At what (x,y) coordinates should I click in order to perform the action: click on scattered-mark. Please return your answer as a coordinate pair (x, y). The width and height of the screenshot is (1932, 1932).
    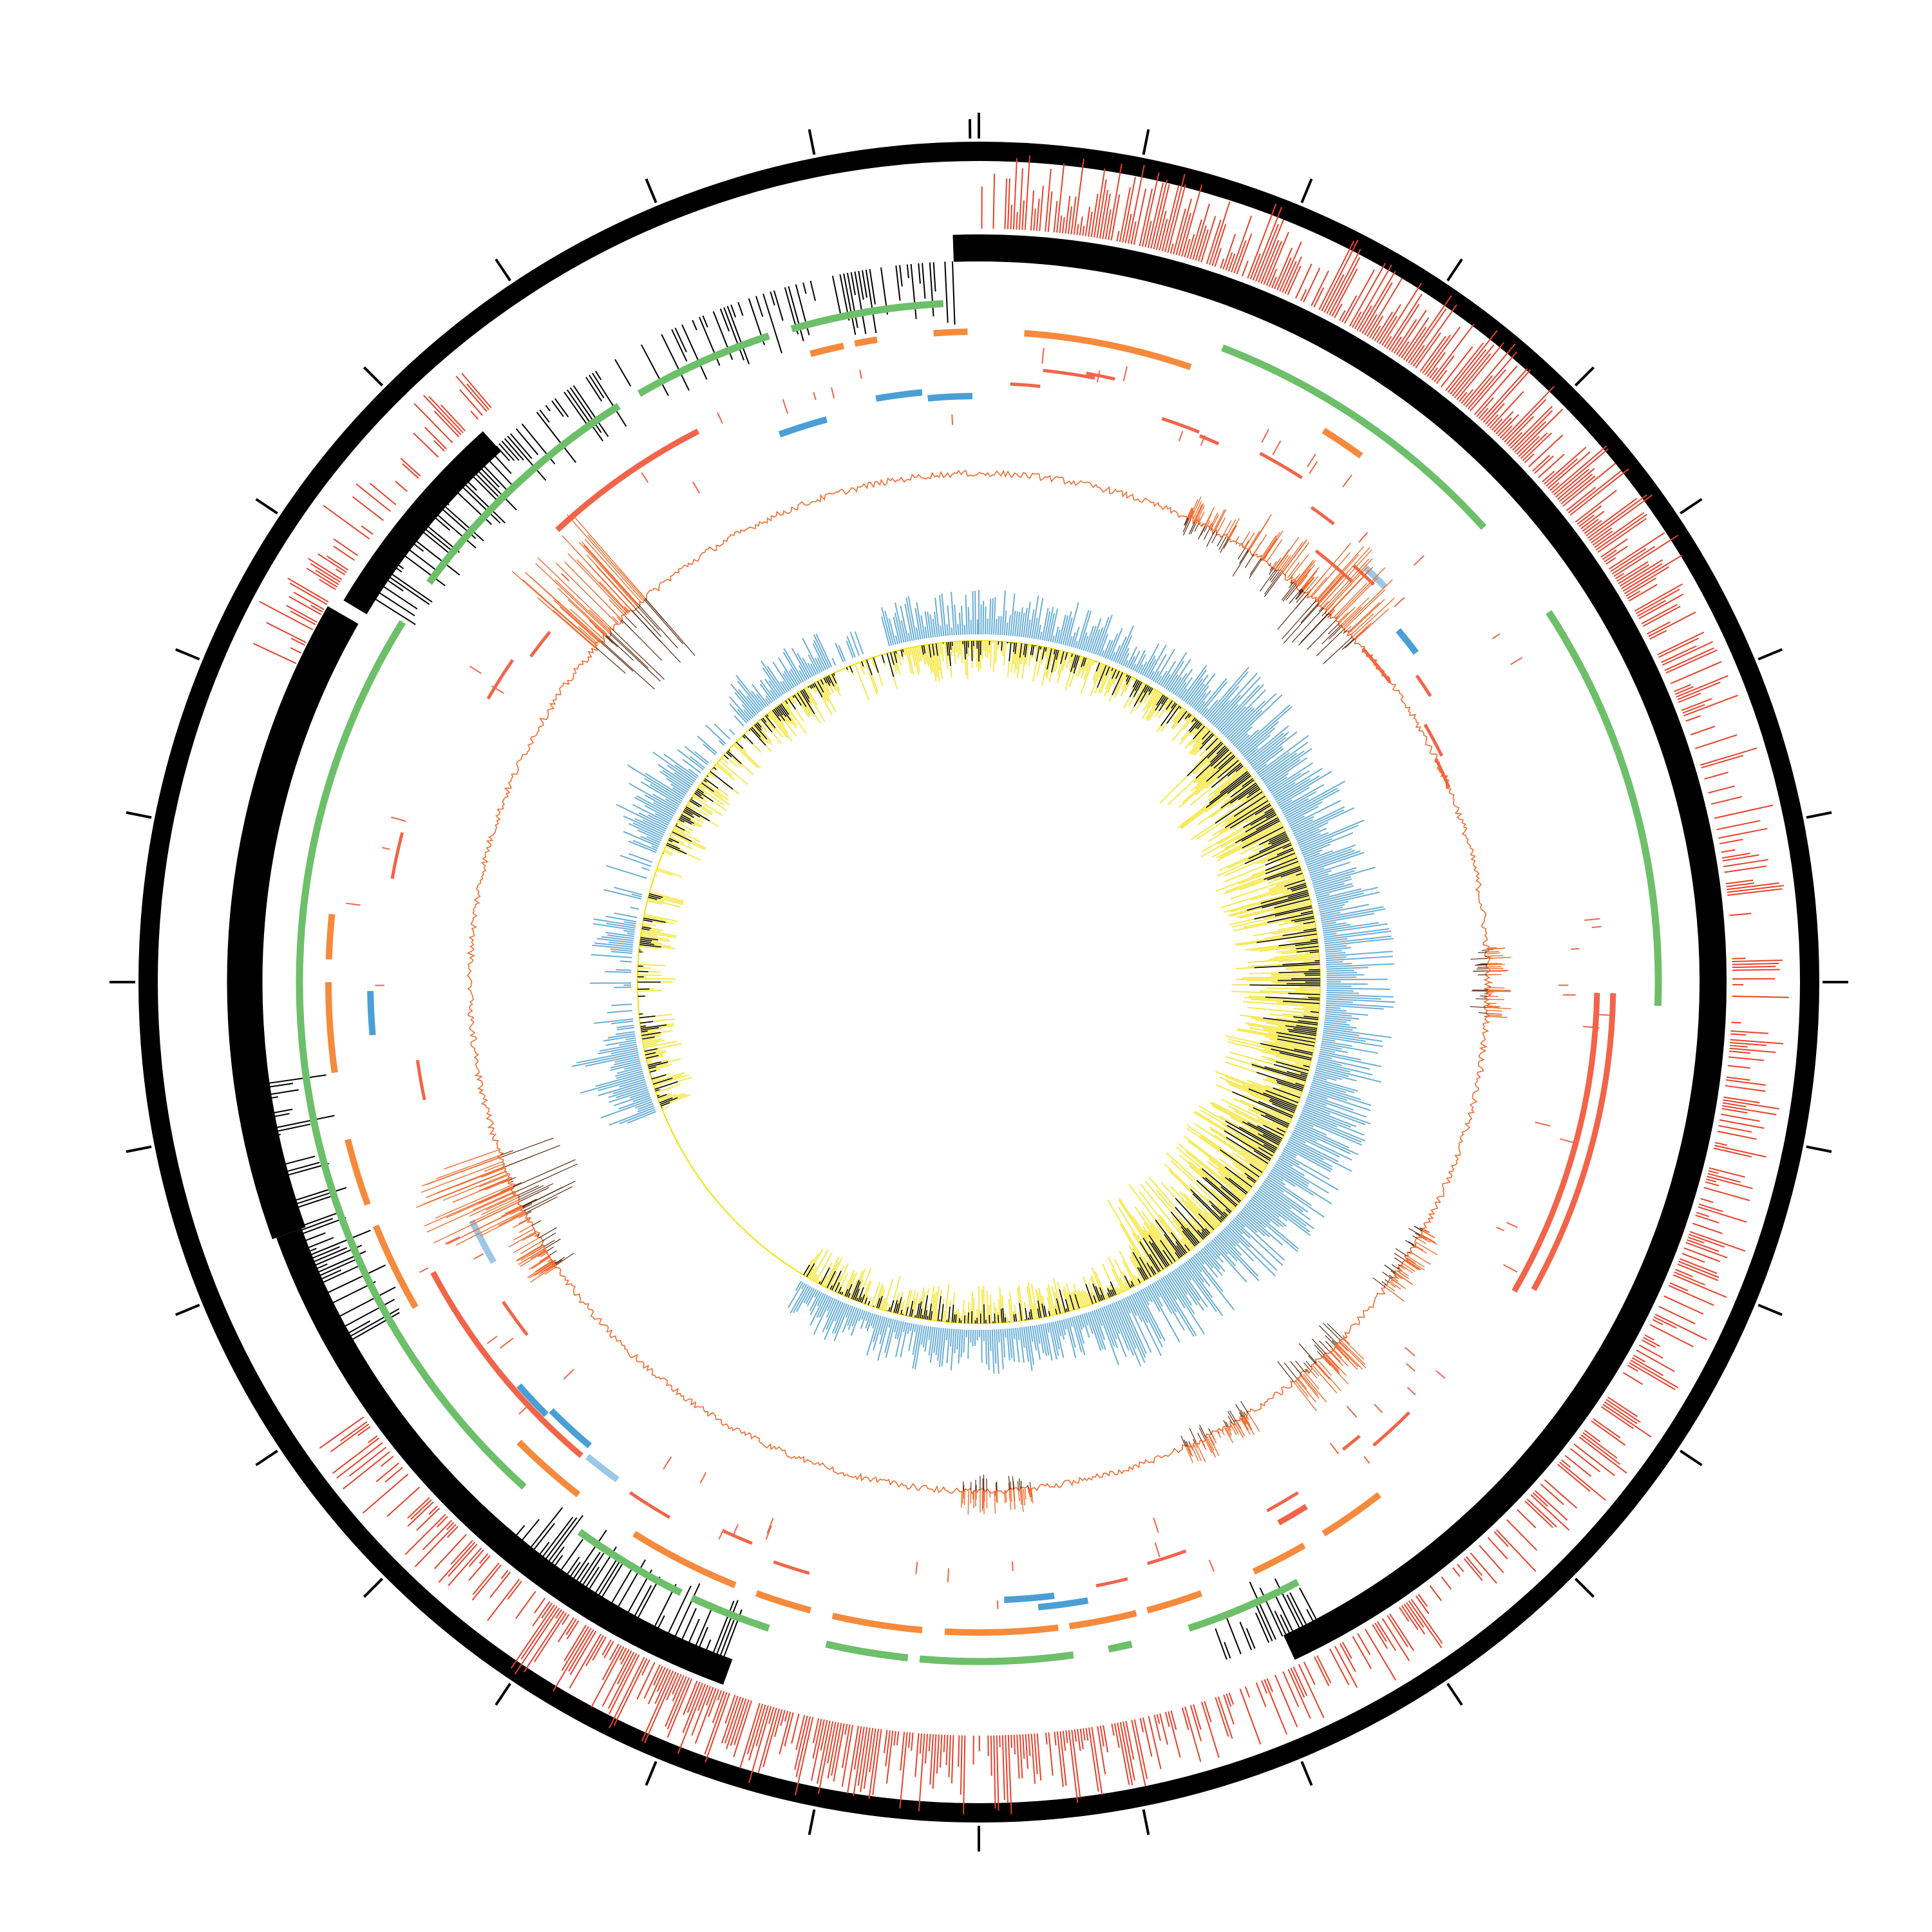
    Looking at the image, I should click on (791, 1568).